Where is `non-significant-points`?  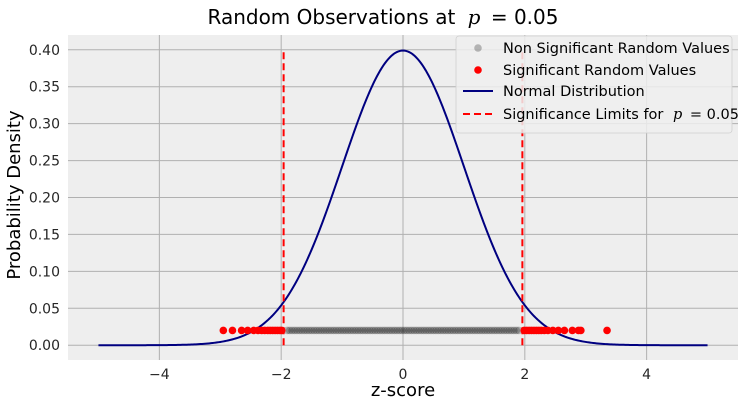 non-significant-points is located at coordinates (403, 330).